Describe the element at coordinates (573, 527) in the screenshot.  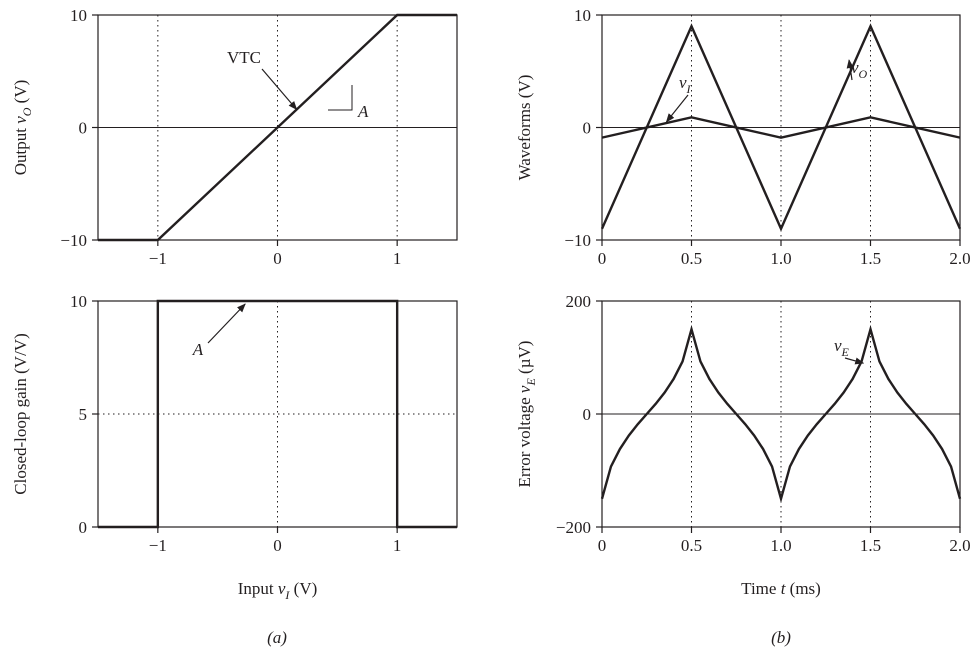
I see `y-tick-label: −200` at that location.